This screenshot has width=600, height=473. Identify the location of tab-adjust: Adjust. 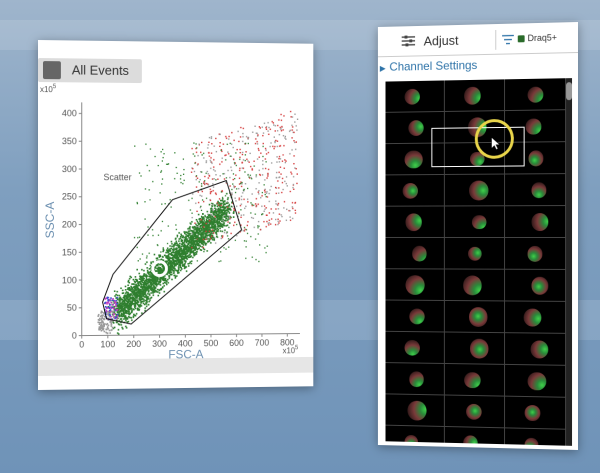
(435, 40).